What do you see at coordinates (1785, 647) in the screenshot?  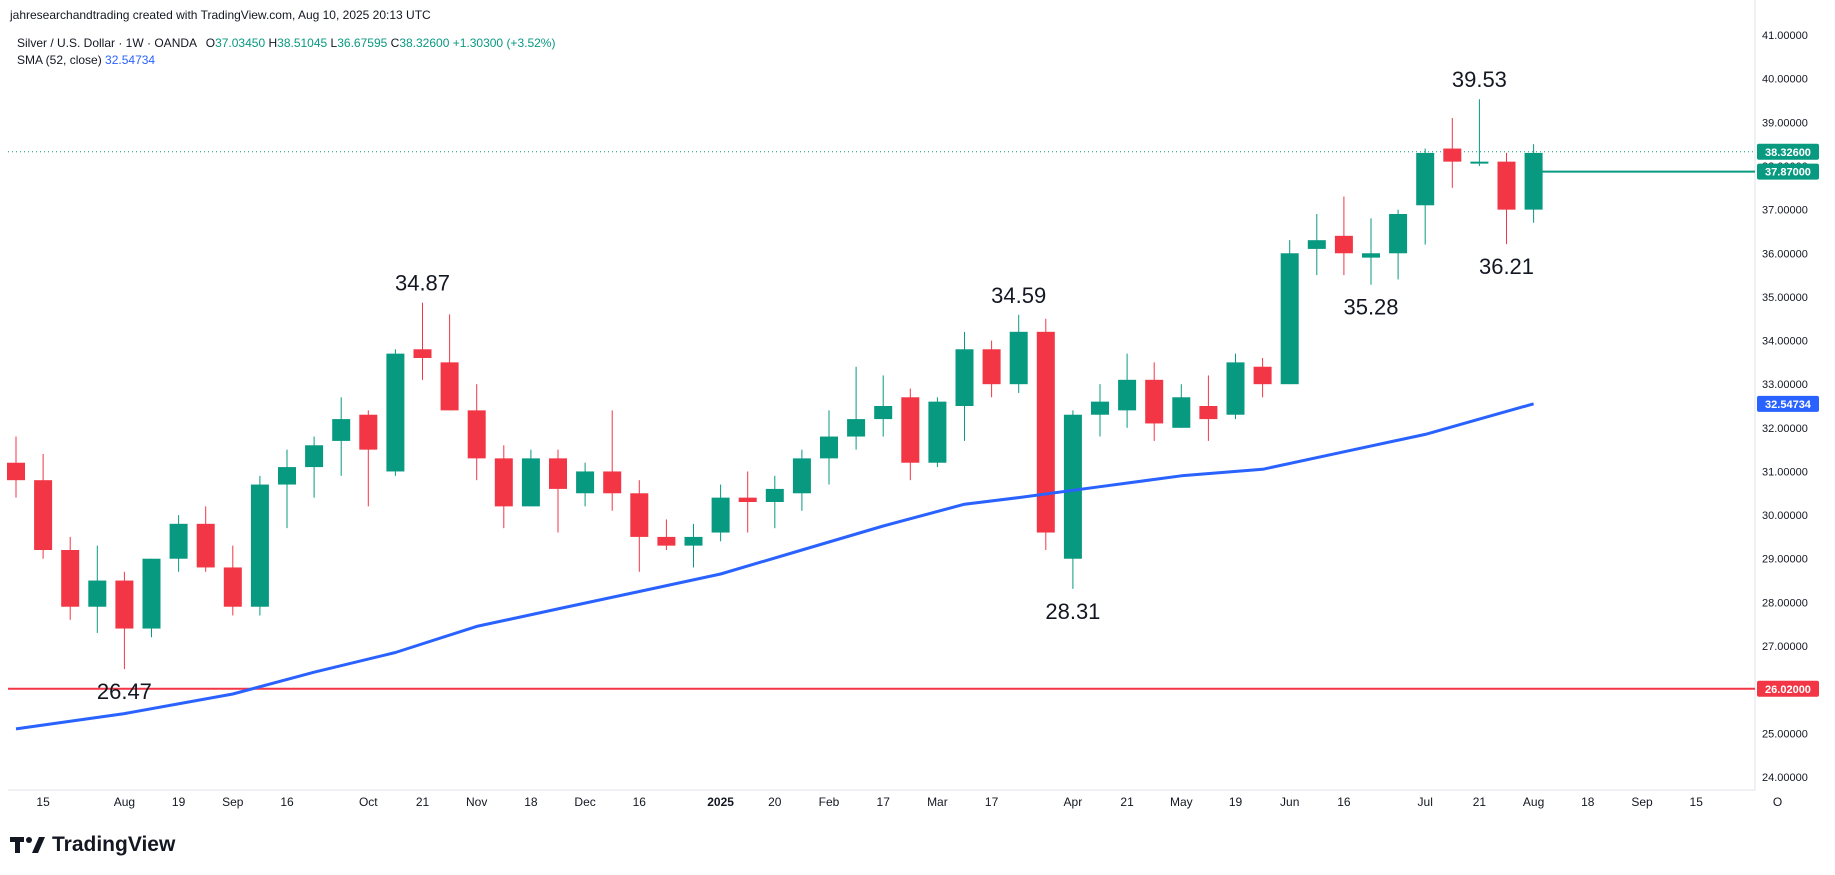 I see `y-tick-label: 27.00000` at bounding box center [1785, 647].